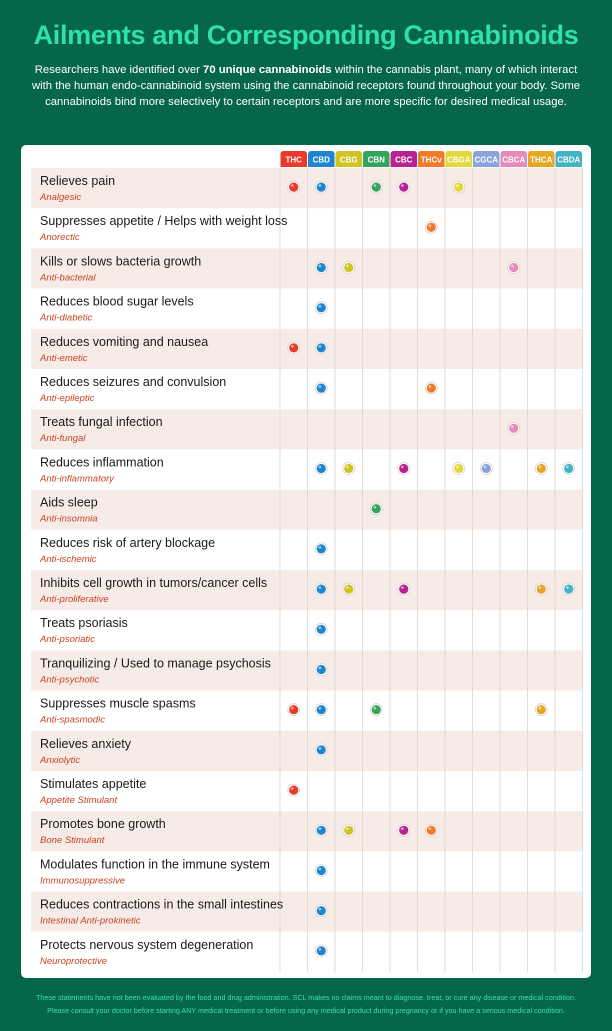 The image size is (612, 1031). What do you see at coordinates (117, 302) in the screenshot?
I see `ailment-label: Reduces blood sugar levels` at bounding box center [117, 302].